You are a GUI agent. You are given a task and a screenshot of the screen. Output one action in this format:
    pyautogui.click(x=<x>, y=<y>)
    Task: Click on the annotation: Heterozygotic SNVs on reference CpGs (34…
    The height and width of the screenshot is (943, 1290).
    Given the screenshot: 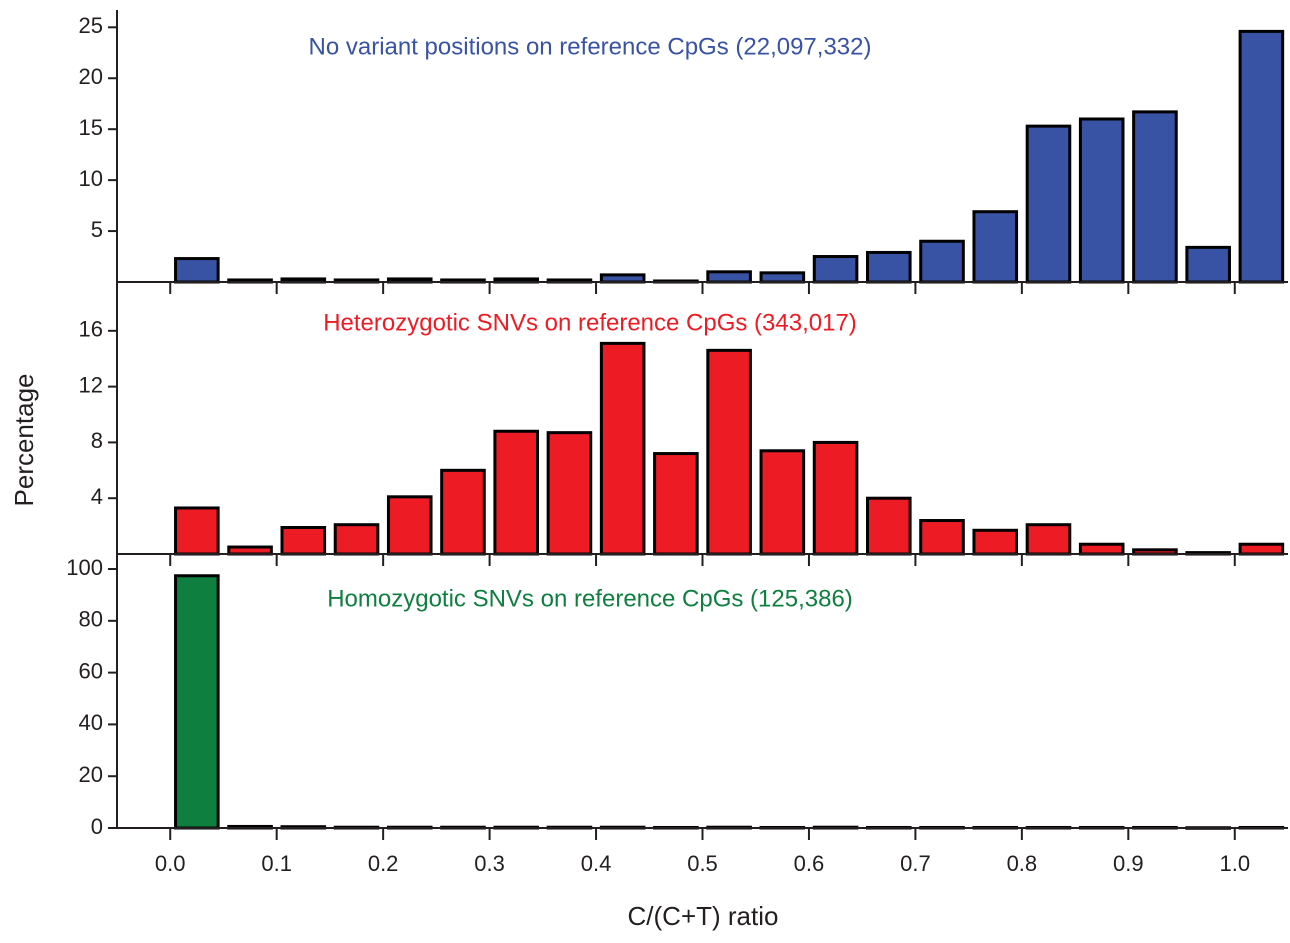 What is the action you would take?
    pyautogui.click(x=590, y=322)
    